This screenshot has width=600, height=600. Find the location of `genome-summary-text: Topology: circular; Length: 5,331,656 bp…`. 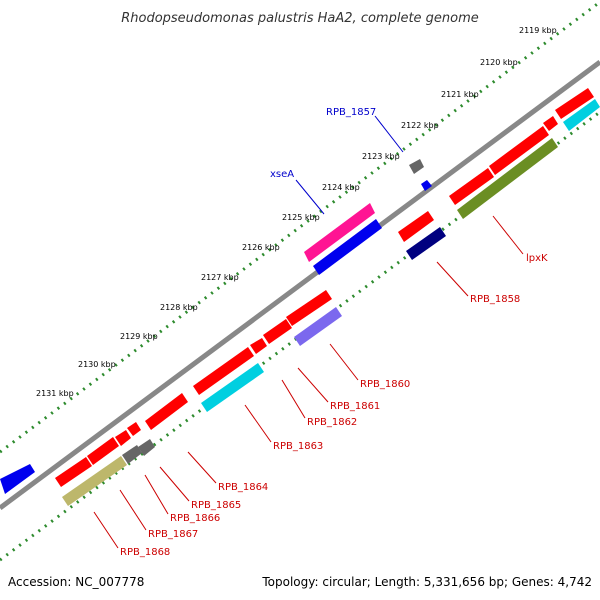

genome-summary-text: Topology: circular; Length: 5,331,656 bp… is located at coordinates (426, 582).